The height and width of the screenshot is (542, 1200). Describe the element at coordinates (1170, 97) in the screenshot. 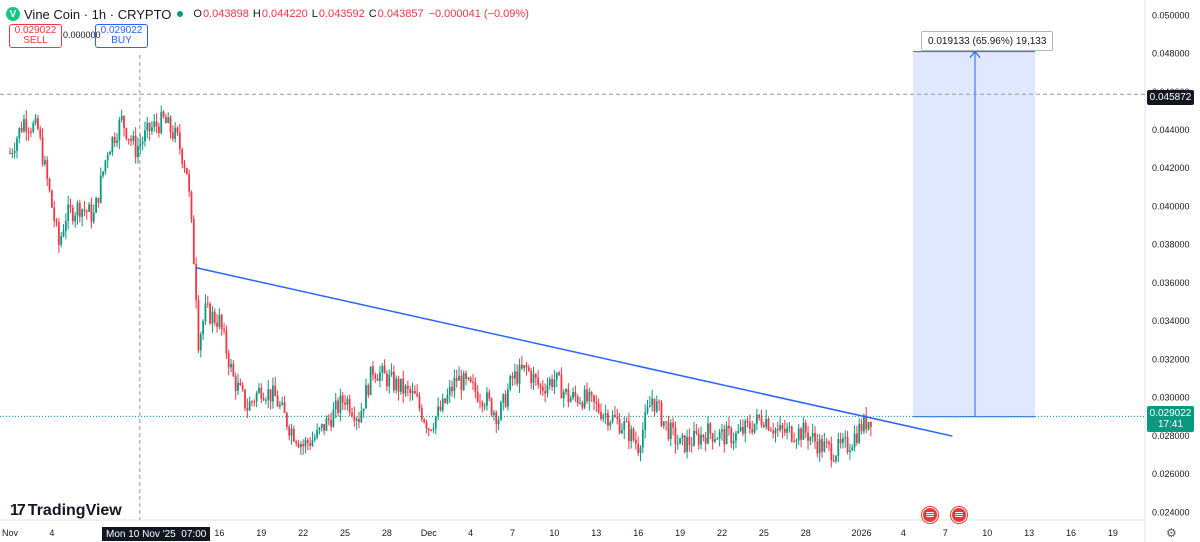

I see `crosshair-price-text: 0.045872` at that location.